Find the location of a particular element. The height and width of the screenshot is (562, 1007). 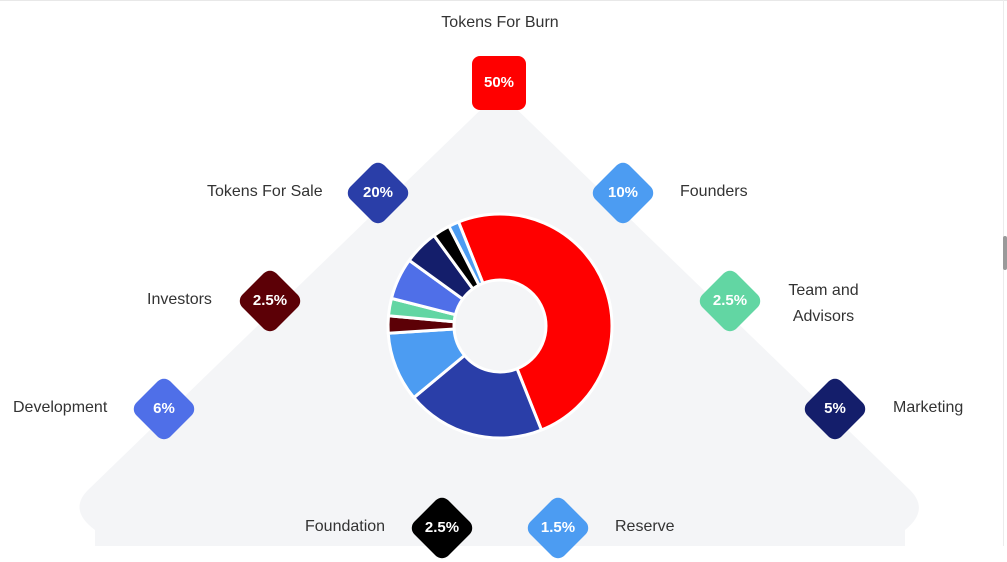

badge-tokens-for-burn is located at coordinates (499, 83).